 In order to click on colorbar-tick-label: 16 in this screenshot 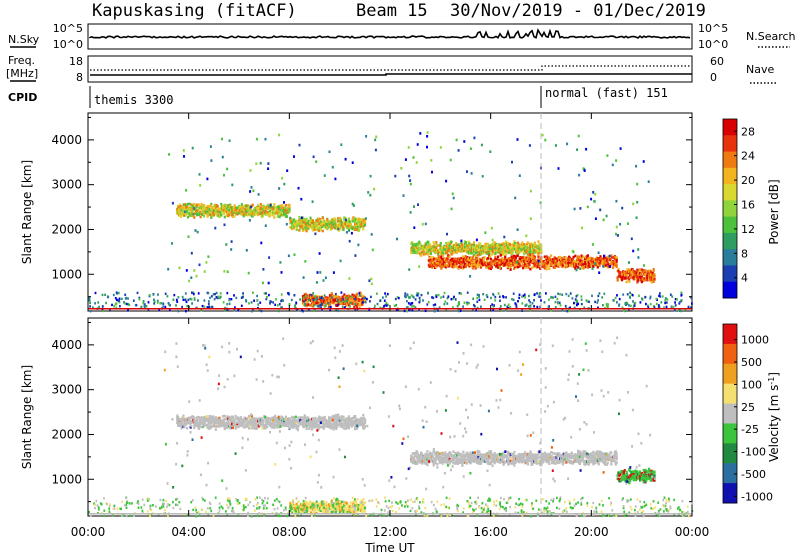, I will do `click(748, 205)`.